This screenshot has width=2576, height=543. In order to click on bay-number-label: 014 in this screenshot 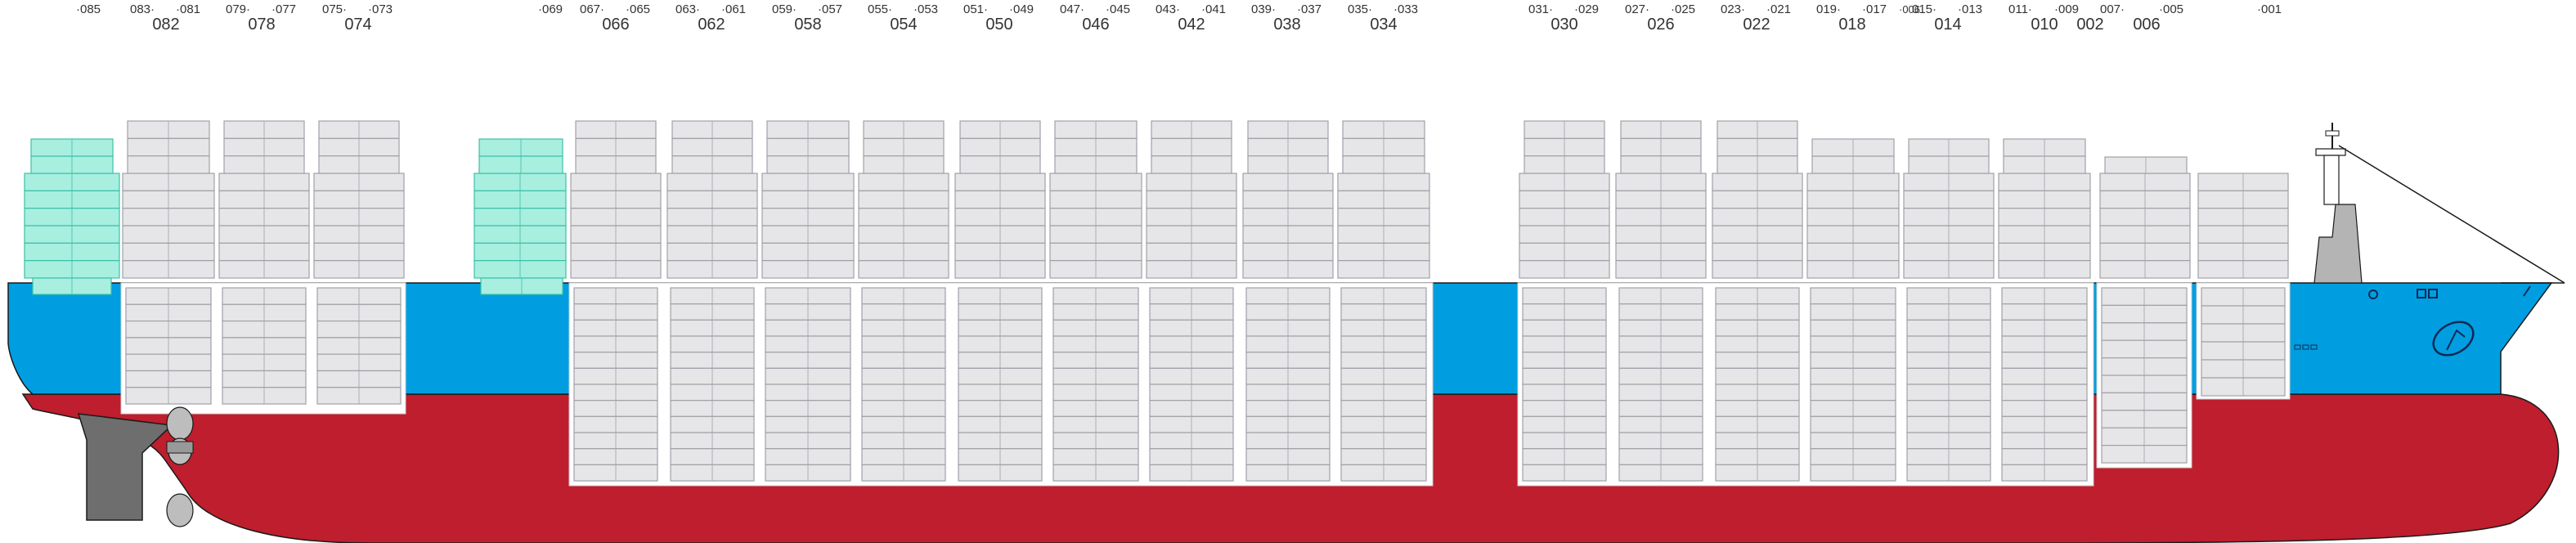, I will do `click(1948, 25)`.